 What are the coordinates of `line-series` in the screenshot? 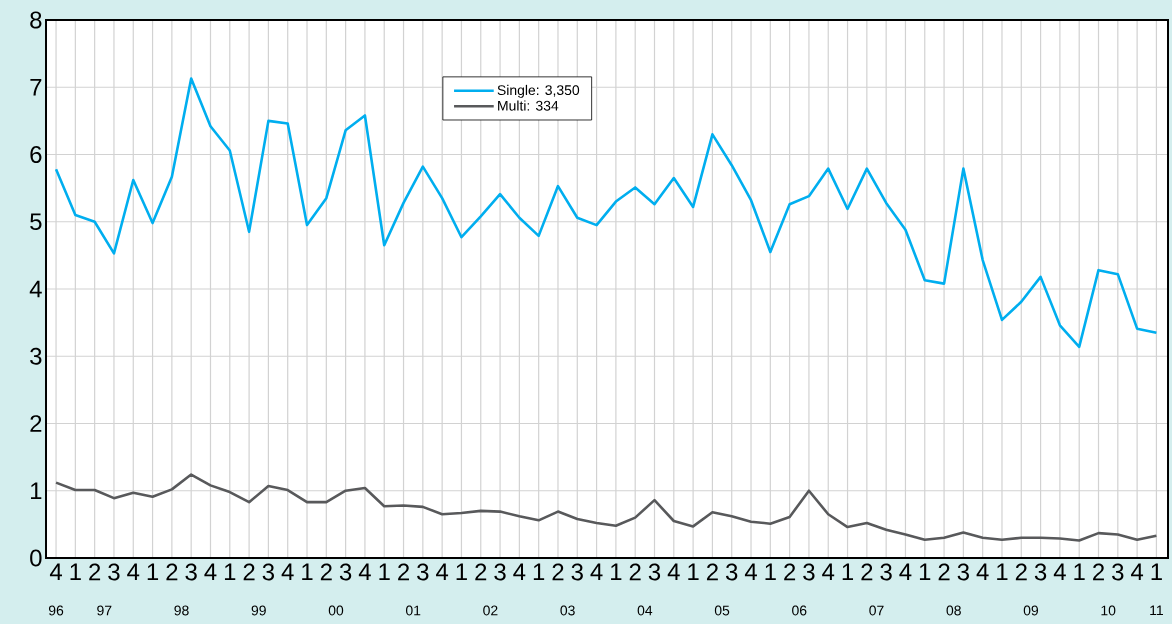 It's located at (606, 507).